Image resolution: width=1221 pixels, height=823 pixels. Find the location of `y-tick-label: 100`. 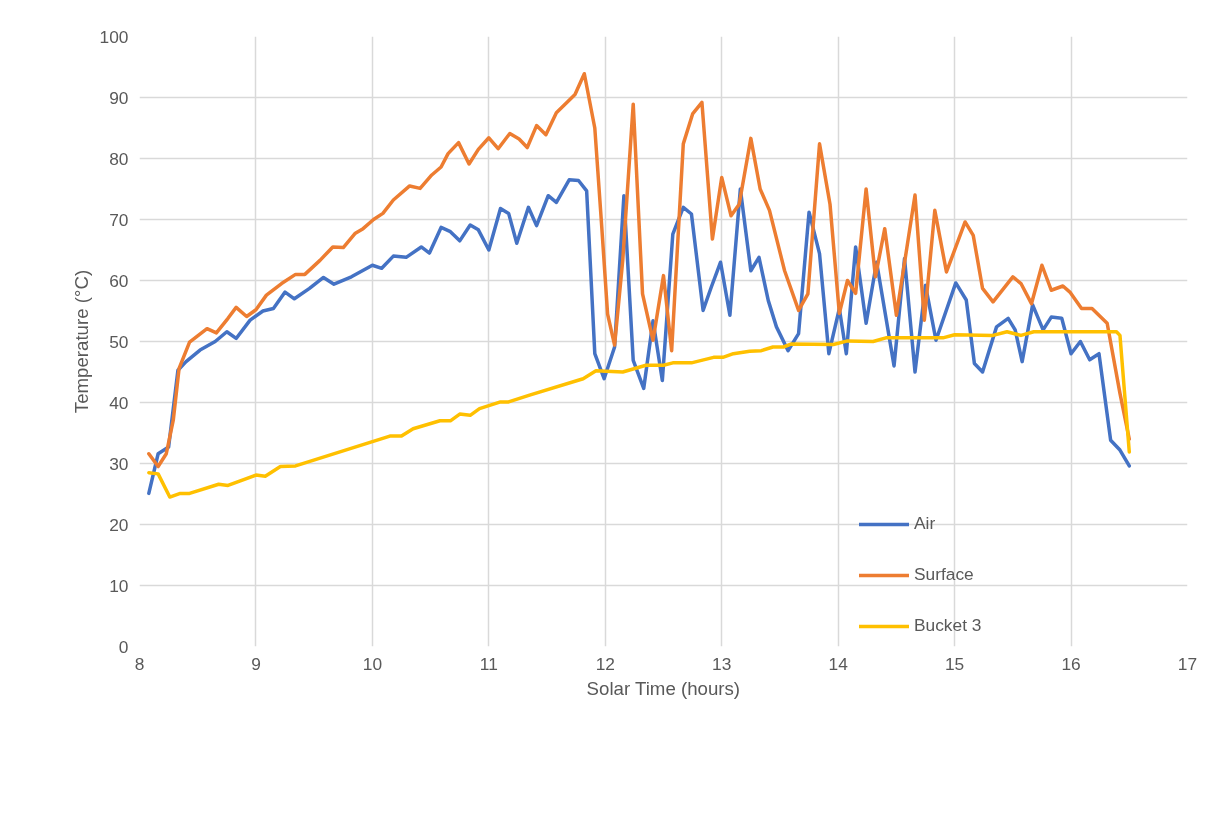

y-tick-label: 100 is located at coordinates (114, 36).